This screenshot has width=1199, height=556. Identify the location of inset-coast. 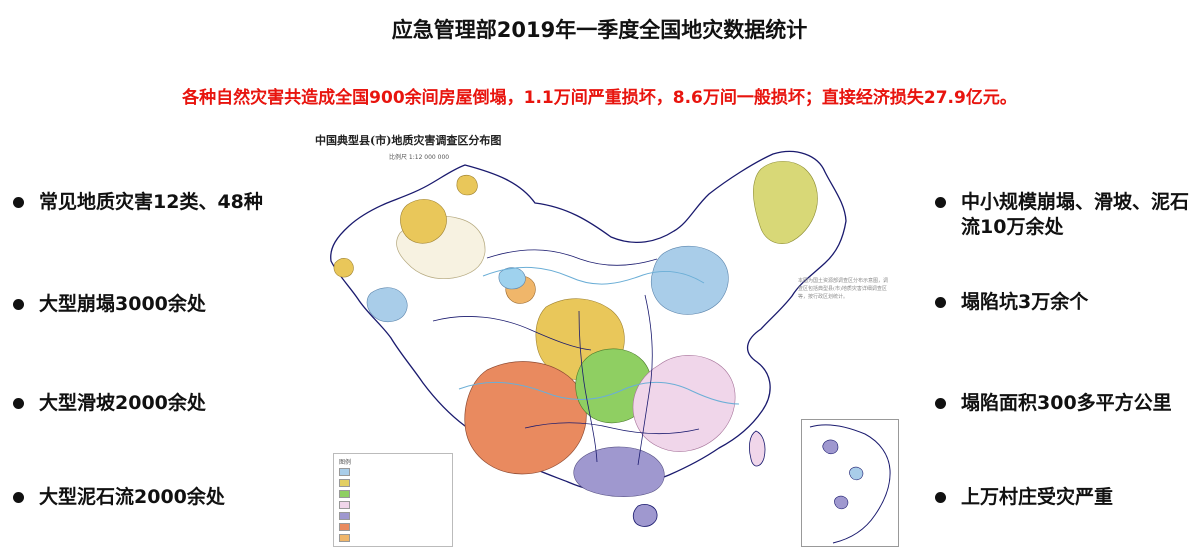
(850, 484).